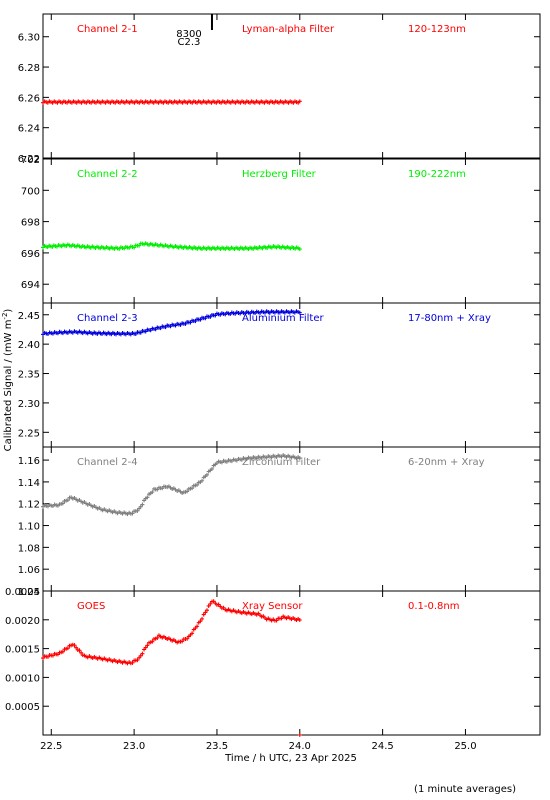 The height and width of the screenshot is (800, 550). I want to click on x-tick-label: 24.0, so click(300, 746).